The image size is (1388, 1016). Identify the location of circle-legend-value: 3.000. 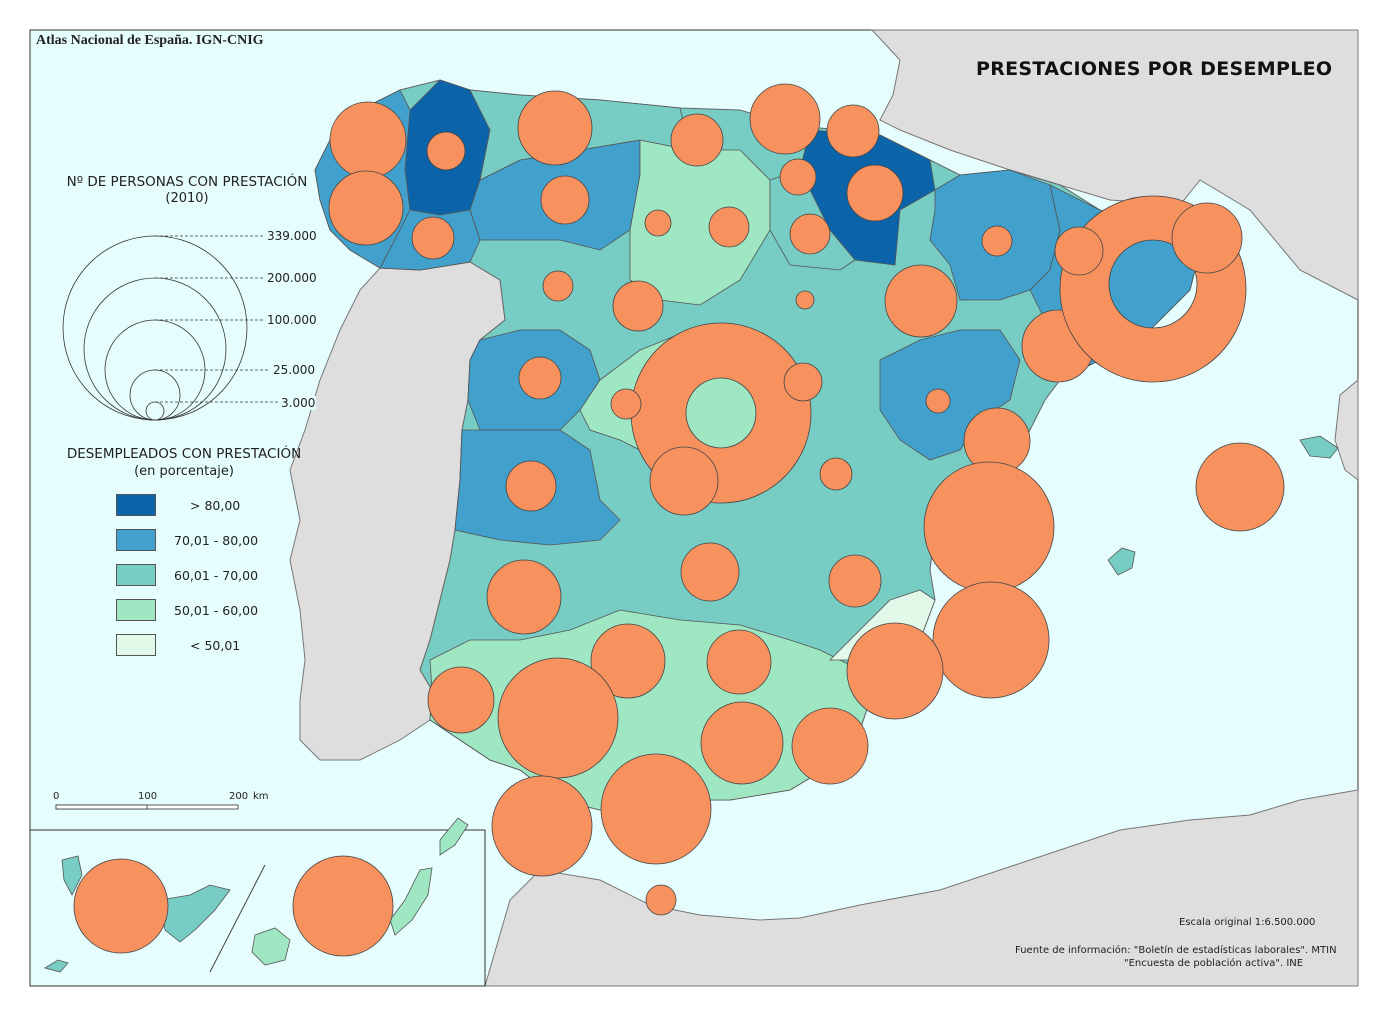
(298, 403).